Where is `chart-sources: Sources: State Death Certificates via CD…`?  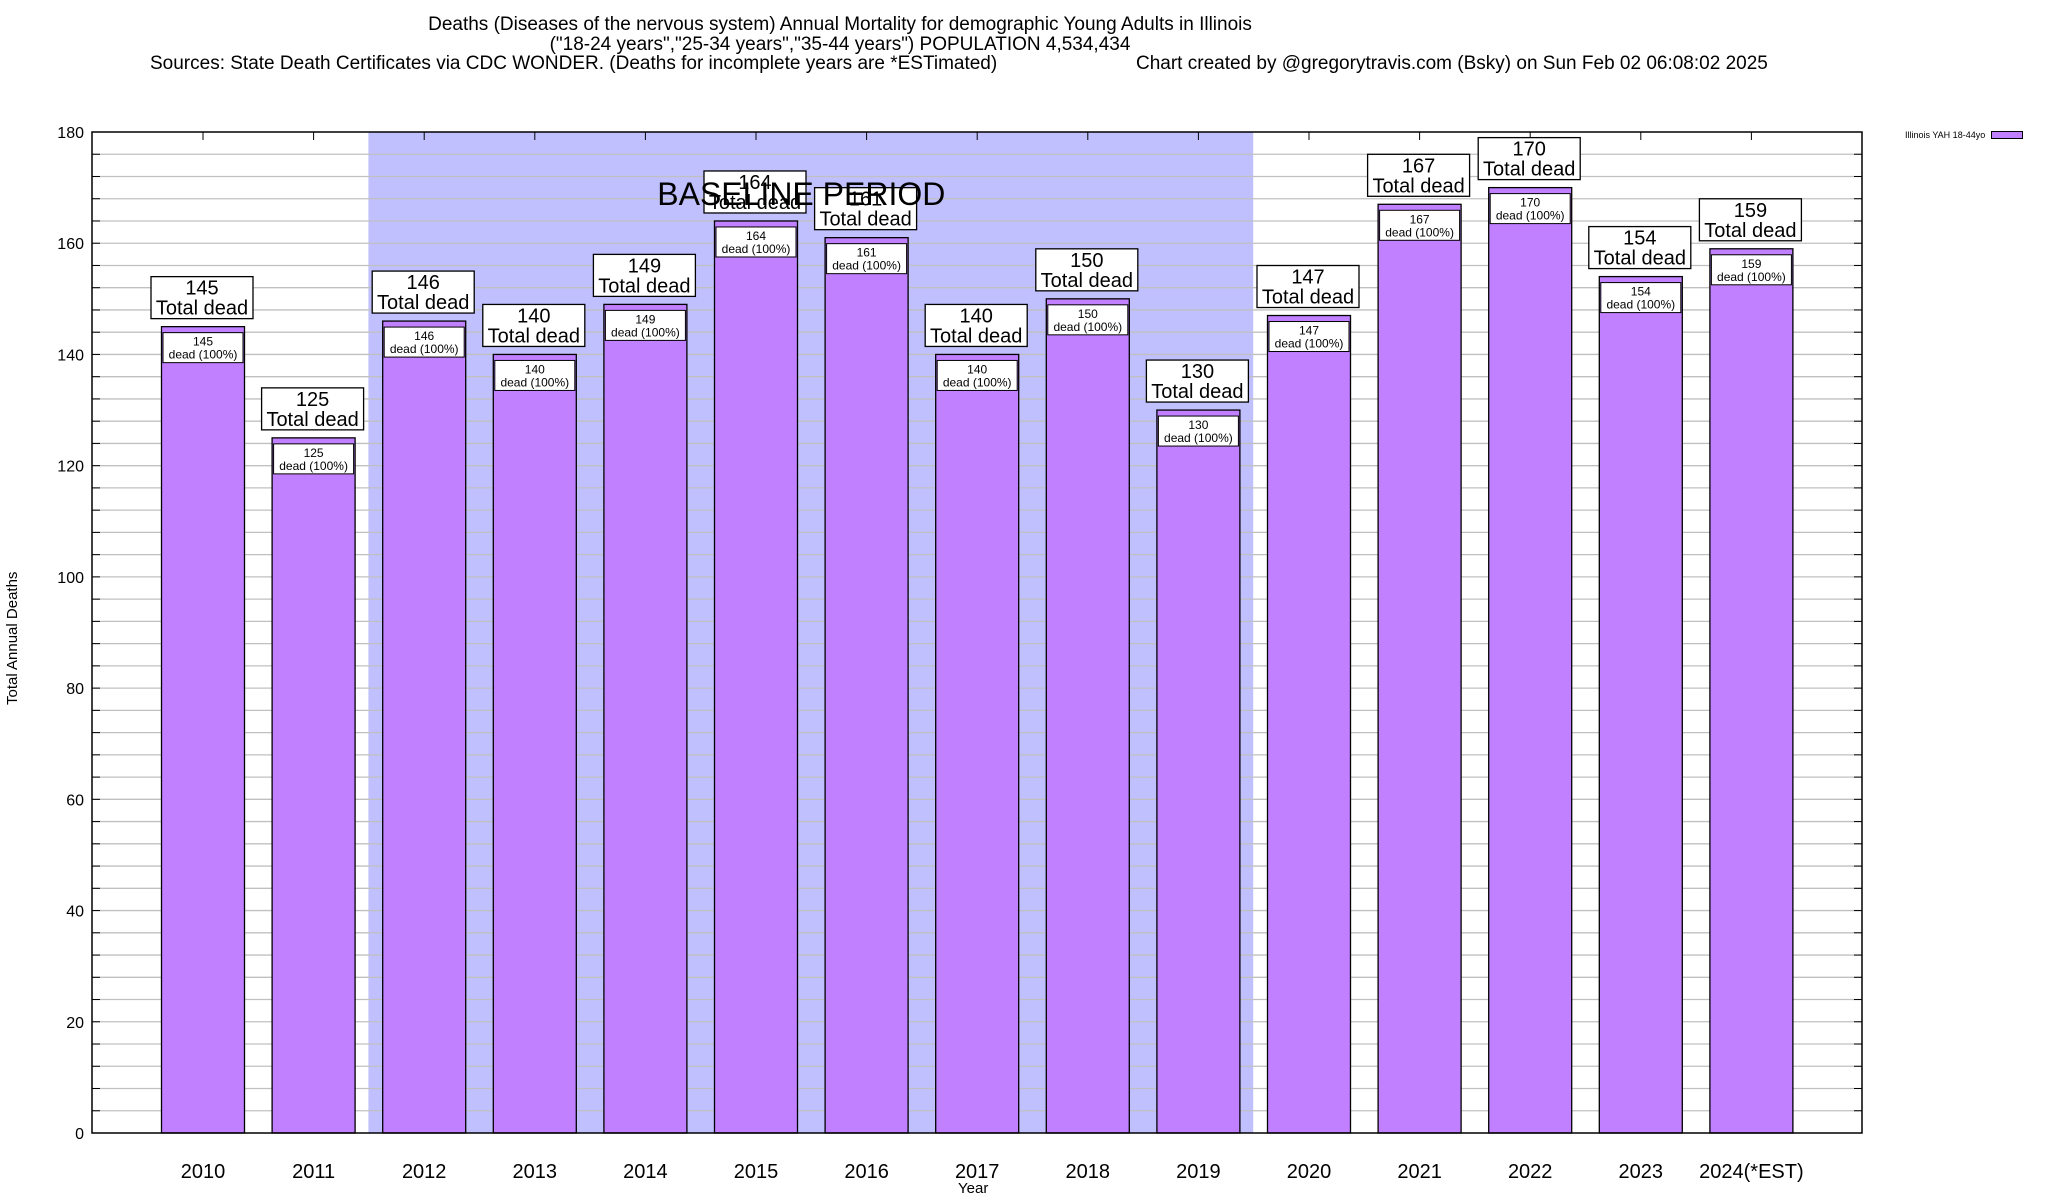
chart-sources: Sources: State Death Certificates via CD… is located at coordinates (574, 63).